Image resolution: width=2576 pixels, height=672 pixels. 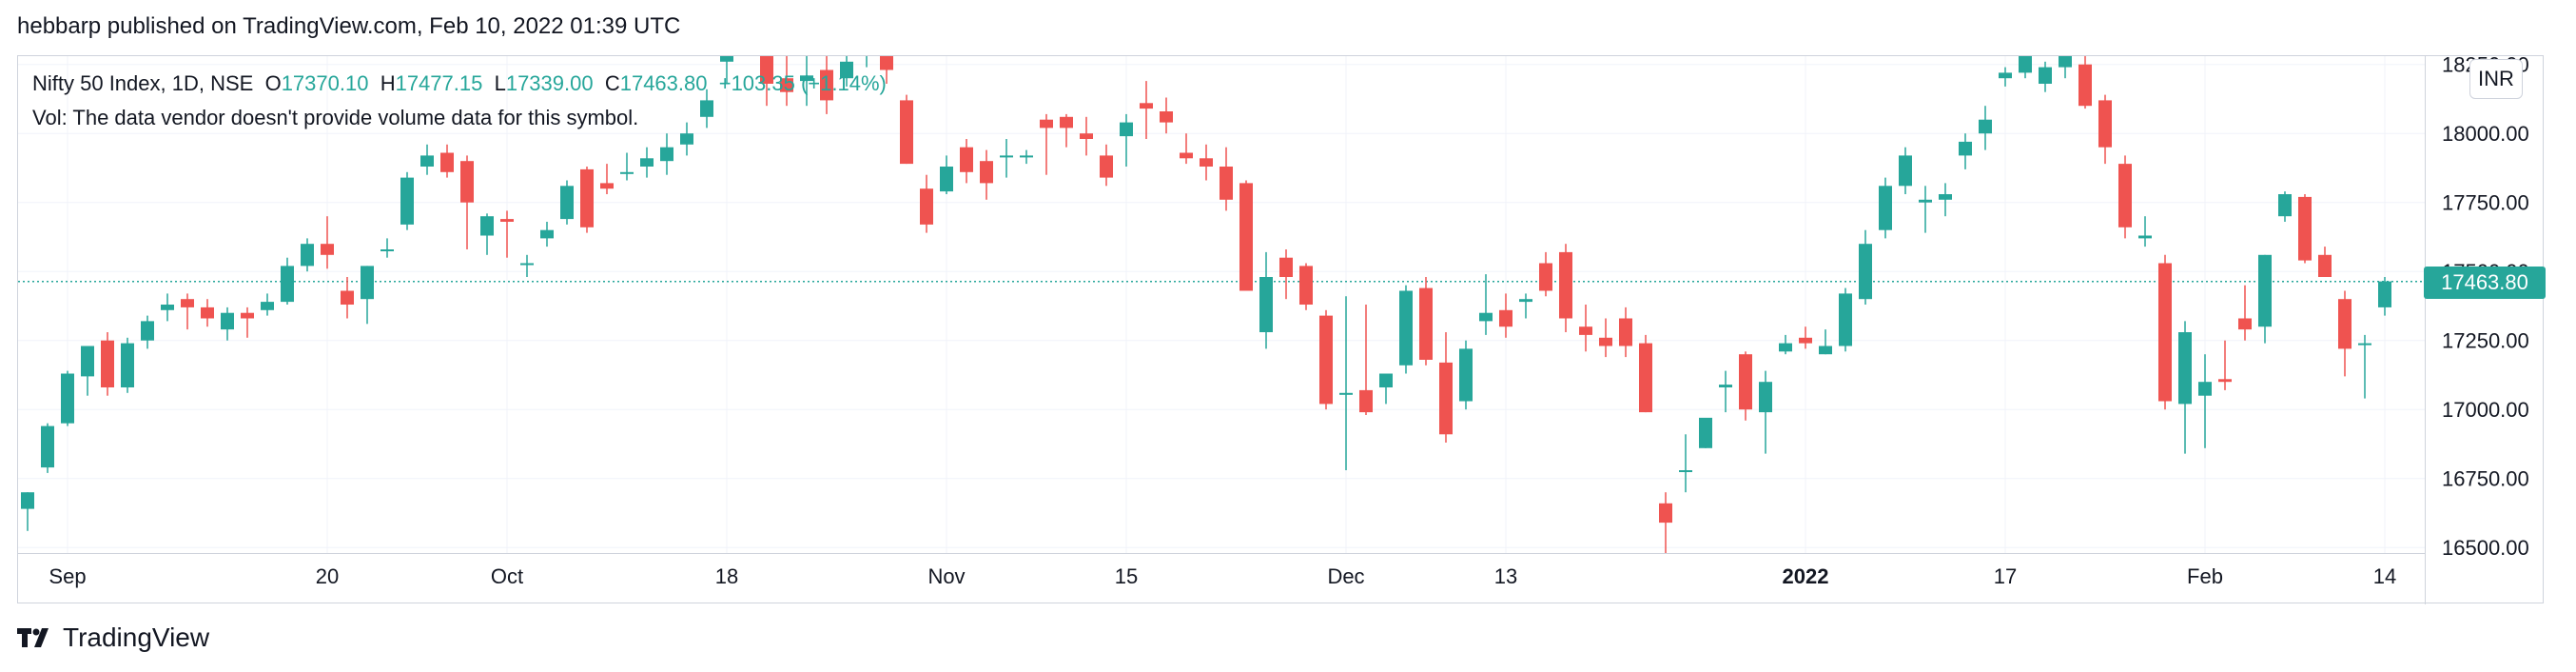 I want to click on close-value: 17463.80, so click(x=664, y=83).